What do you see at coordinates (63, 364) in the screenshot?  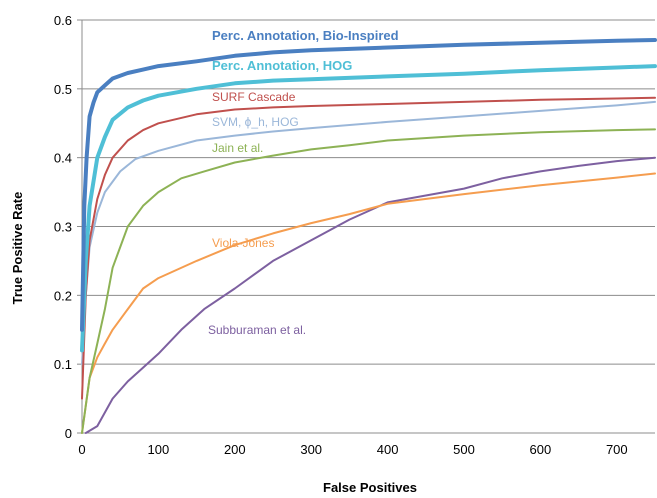 I see `y-tick-label: 0.1` at bounding box center [63, 364].